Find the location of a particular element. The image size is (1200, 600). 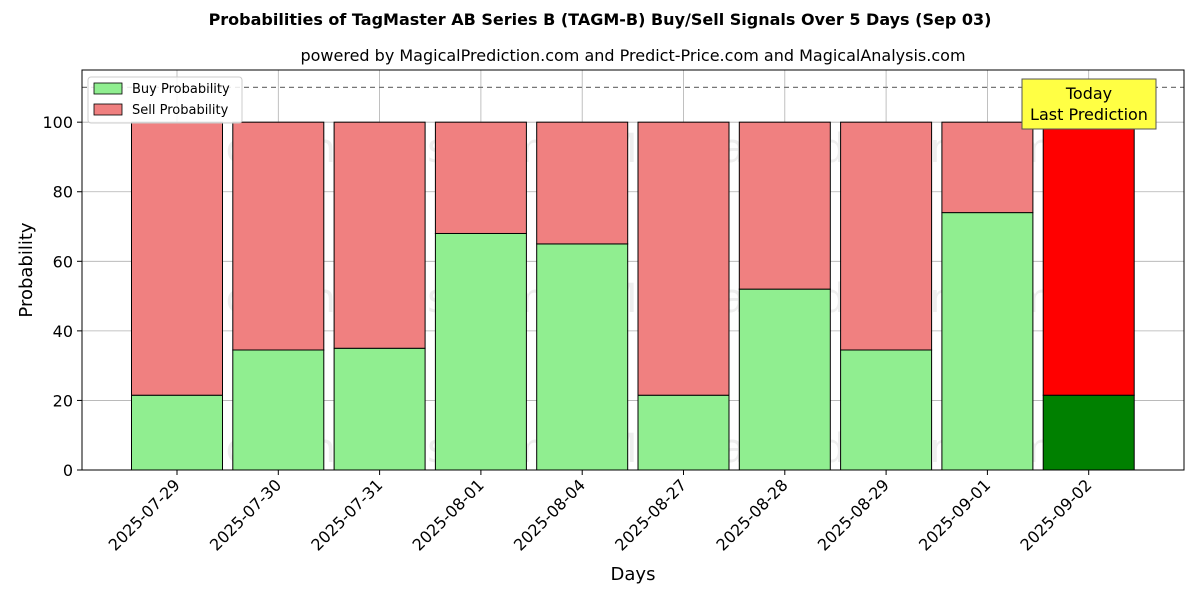

legend-label-sell: Sell Probability is located at coordinates (180, 110).